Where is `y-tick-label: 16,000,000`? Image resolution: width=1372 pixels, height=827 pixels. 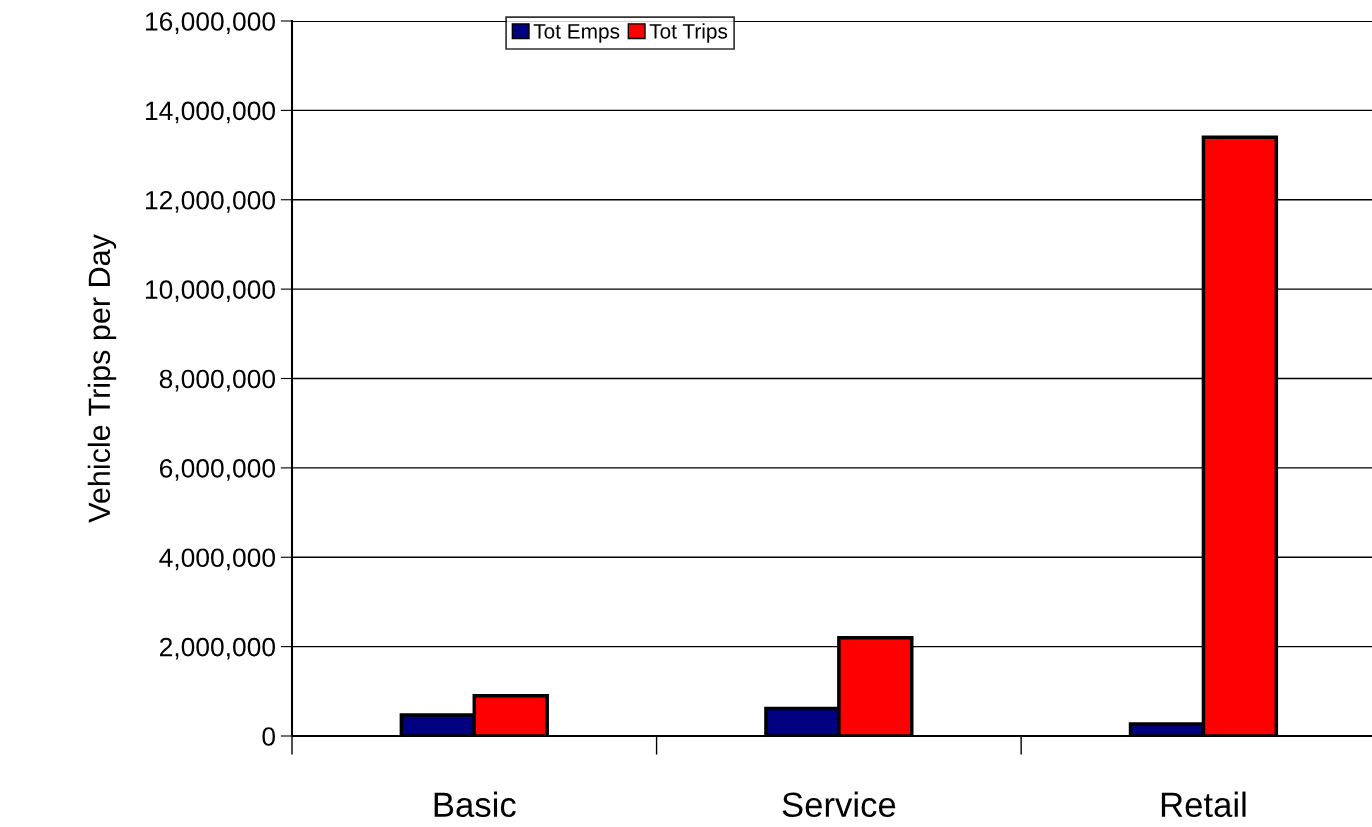 y-tick-label: 16,000,000 is located at coordinates (210, 23).